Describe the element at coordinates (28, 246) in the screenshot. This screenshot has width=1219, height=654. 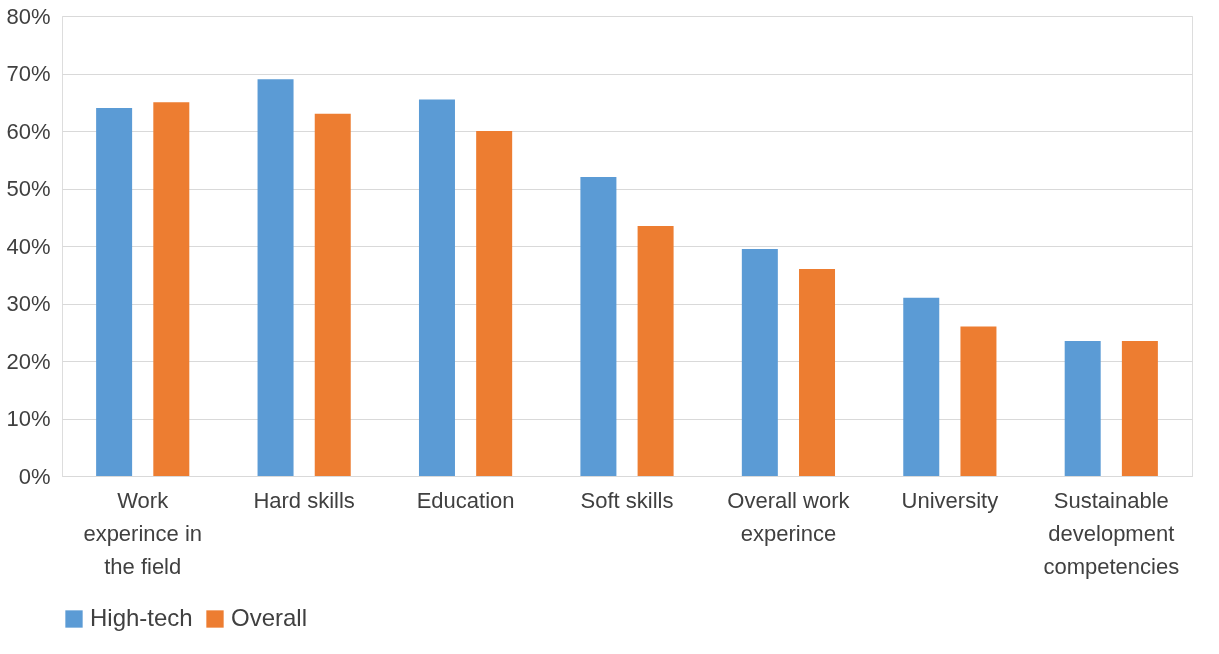
I see `y-tick-label: 40%` at that location.